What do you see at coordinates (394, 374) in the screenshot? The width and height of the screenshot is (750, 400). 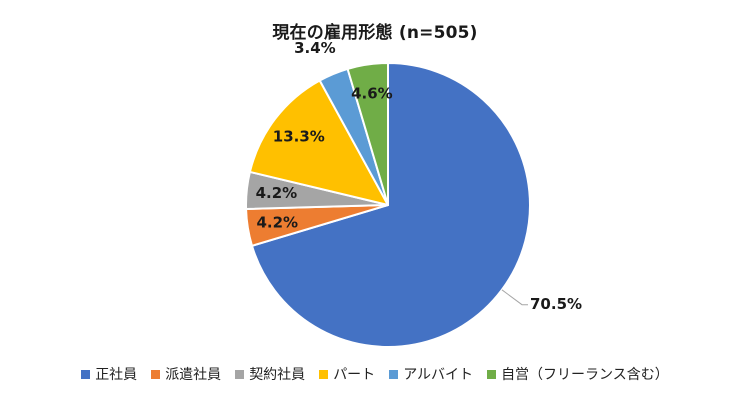 I see `legend-swatch-arbeit` at bounding box center [394, 374].